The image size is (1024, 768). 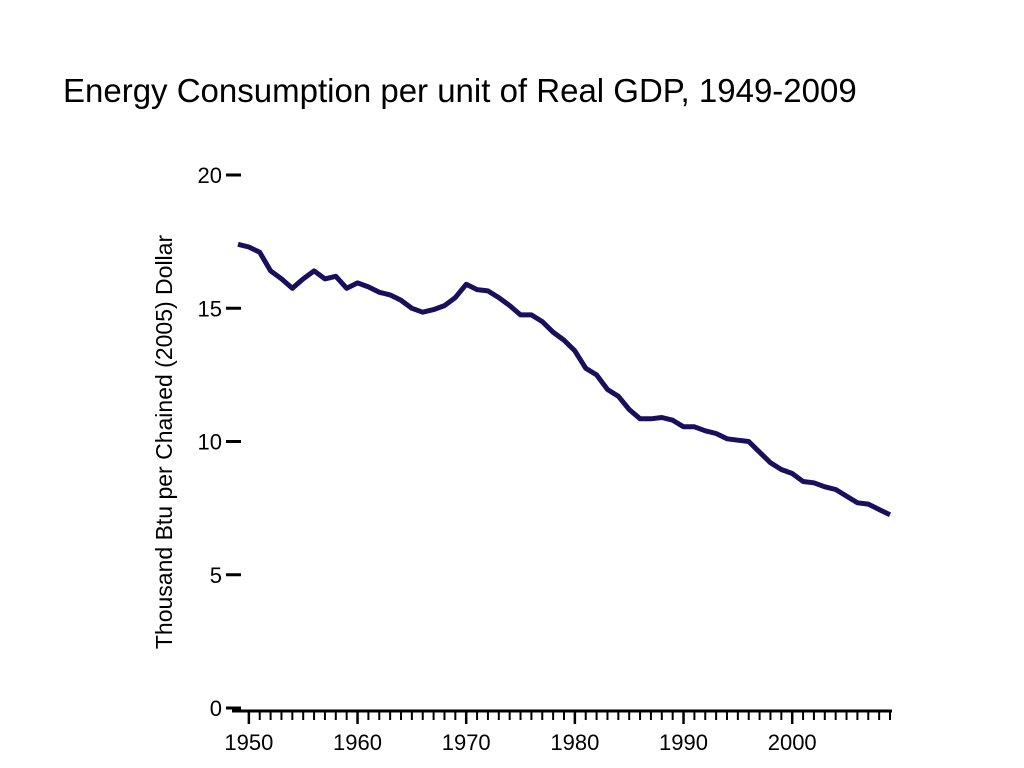 What do you see at coordinates (216, 708) in the screenshot?
I see `y-tick-label: 0` at bounding box center [216, 708].